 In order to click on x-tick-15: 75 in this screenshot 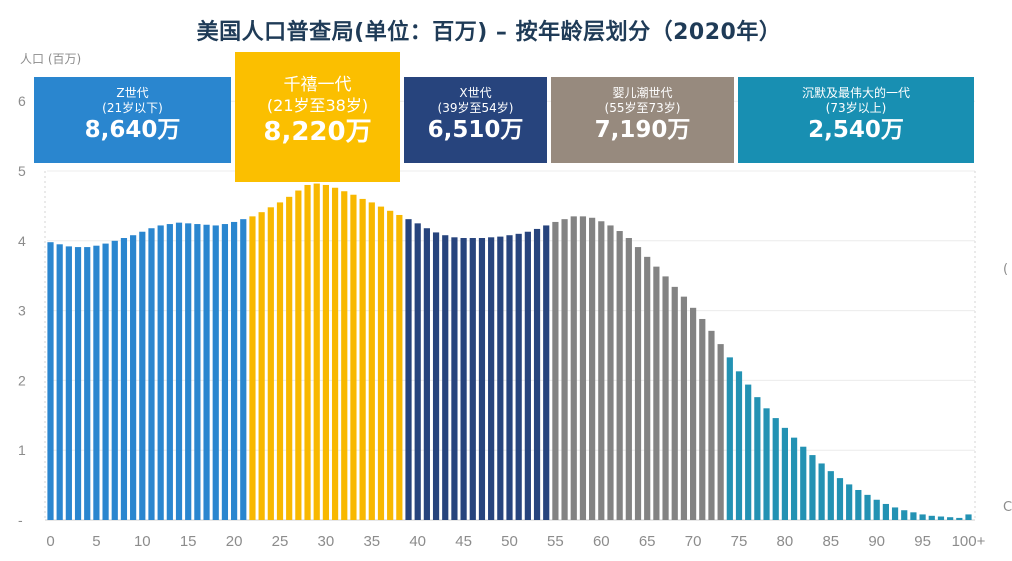, I will do `click(739, 541)`.